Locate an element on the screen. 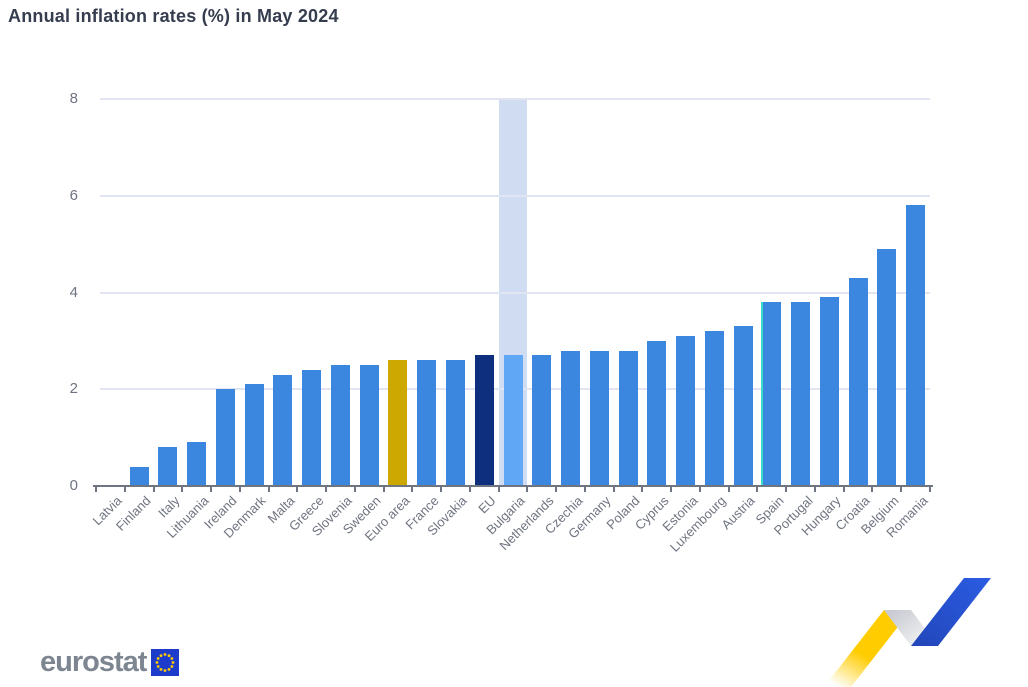  eurostat-logo: eurostat is located at coordinates (110, 662).